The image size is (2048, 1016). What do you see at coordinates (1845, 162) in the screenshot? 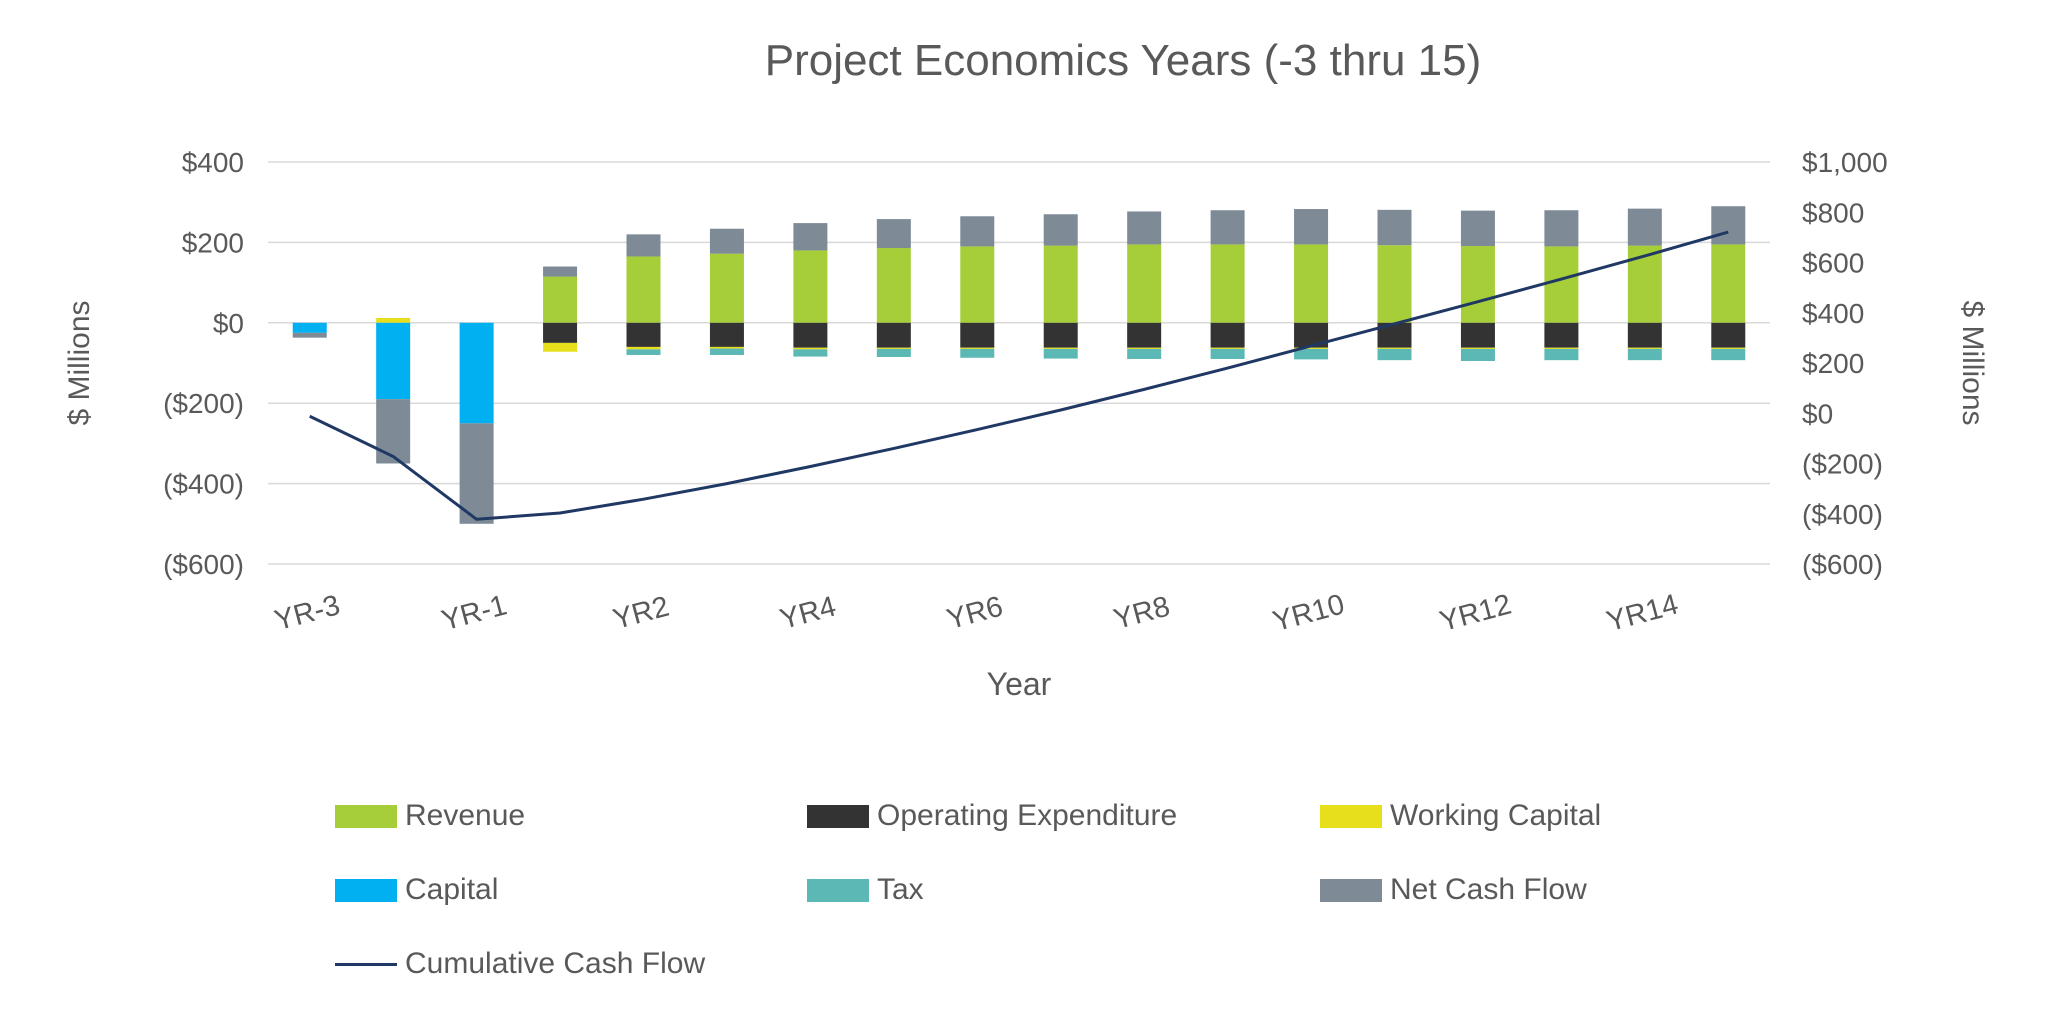
I see `right-axis-tick-label: $1,000` at bounding box center [1845, 162].